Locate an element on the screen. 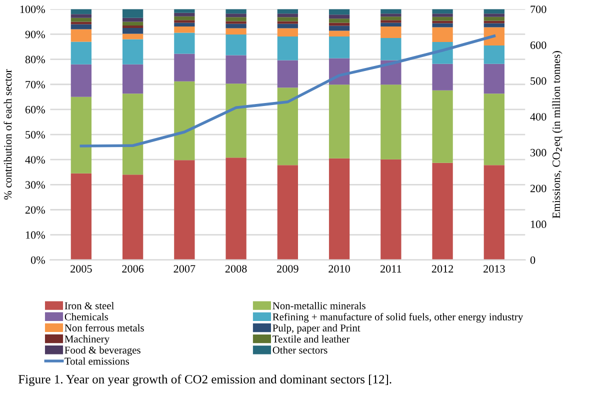 The width and height of the screenshot is (605, 398). legend-label: Total emissions is located at coordinates (96, 361).